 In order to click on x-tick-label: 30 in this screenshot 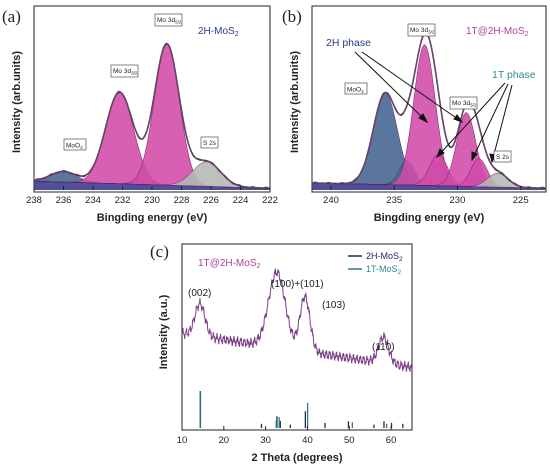, I will do `click(265, 440)`.